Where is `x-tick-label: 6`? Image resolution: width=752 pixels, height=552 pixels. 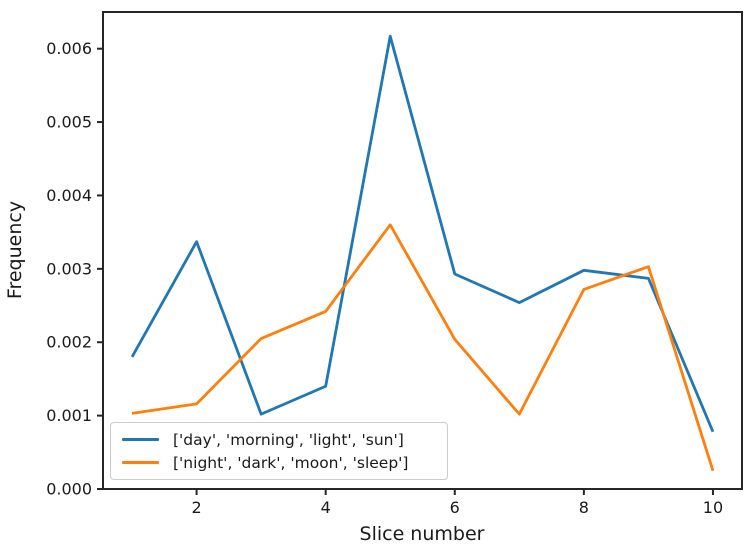
x-tick-label: 6 is located at coordinates (455, 507).